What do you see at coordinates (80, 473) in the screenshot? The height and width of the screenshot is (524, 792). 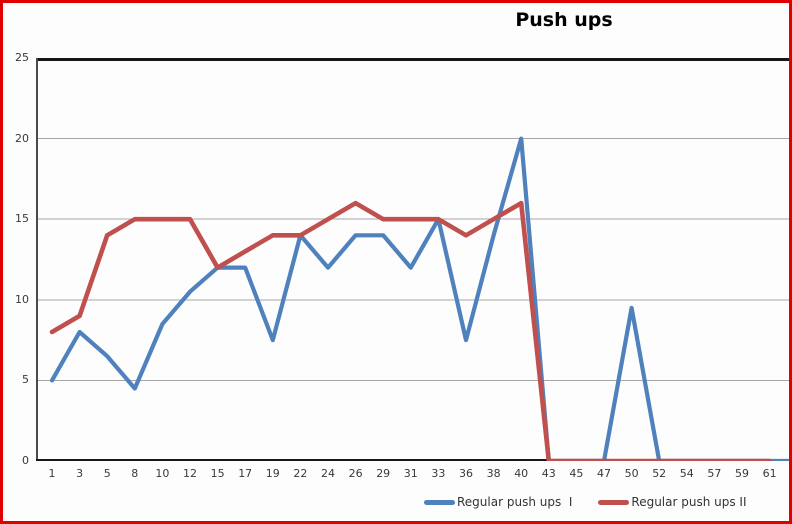 I see `x-tick-label-3: 3` at bounding box center [80, 473].